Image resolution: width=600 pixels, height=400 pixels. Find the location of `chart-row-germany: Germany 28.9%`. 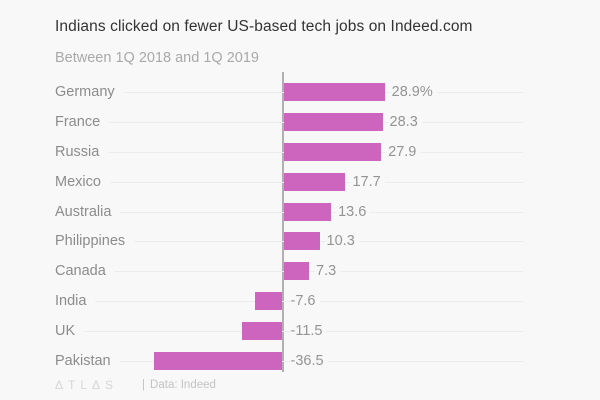

chart-row-germany: Germany 28.9% is located at coordinates (300, 92).